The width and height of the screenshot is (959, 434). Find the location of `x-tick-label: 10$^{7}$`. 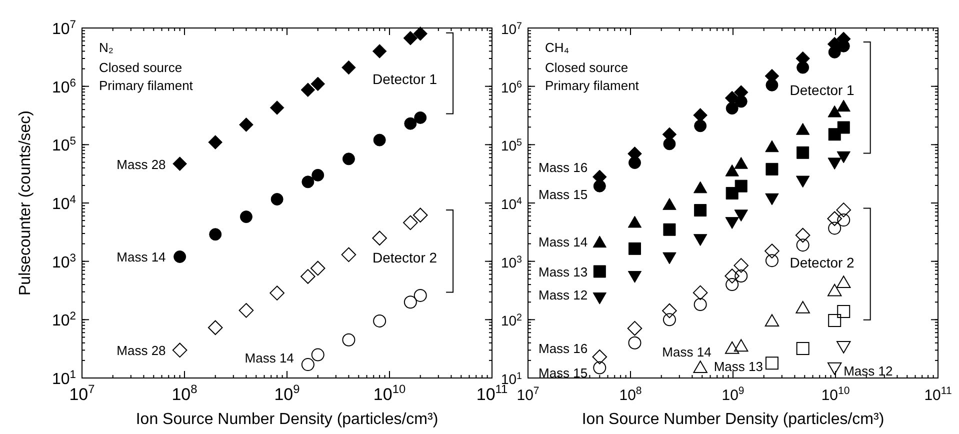

x-tick-label: 10$^{7}$ is located at coordinates (528, 394).